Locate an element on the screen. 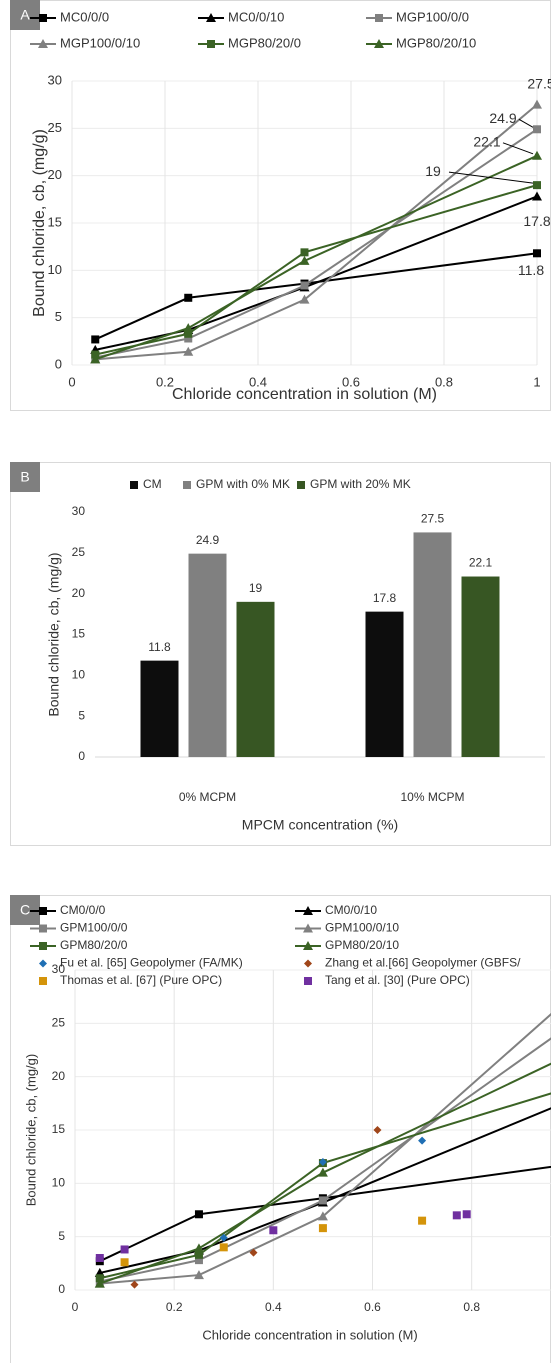 The width and height of the screenshot is (551, 1363). legend-label: MGP80/20/0 is located at coordinates (264, 42).